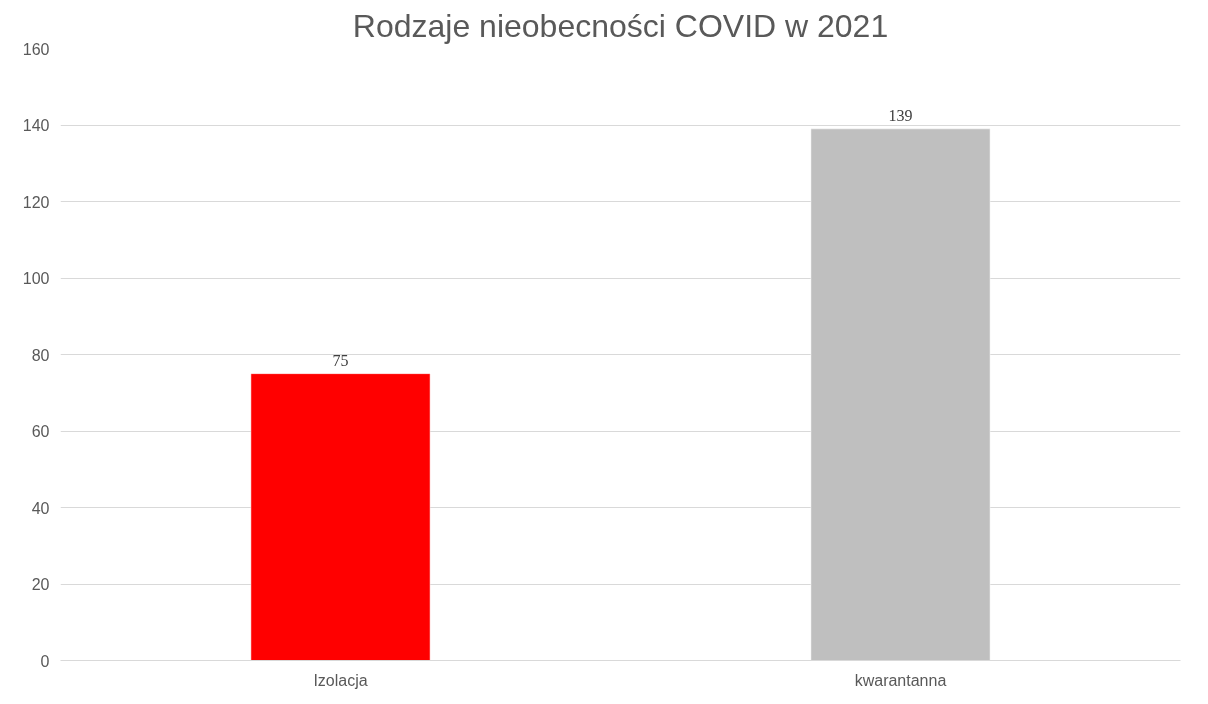 Image resolution: width=1208 pixels, height=704 pixels. I want to click on x-tick-label: kwarantanna, so click(900, 680).